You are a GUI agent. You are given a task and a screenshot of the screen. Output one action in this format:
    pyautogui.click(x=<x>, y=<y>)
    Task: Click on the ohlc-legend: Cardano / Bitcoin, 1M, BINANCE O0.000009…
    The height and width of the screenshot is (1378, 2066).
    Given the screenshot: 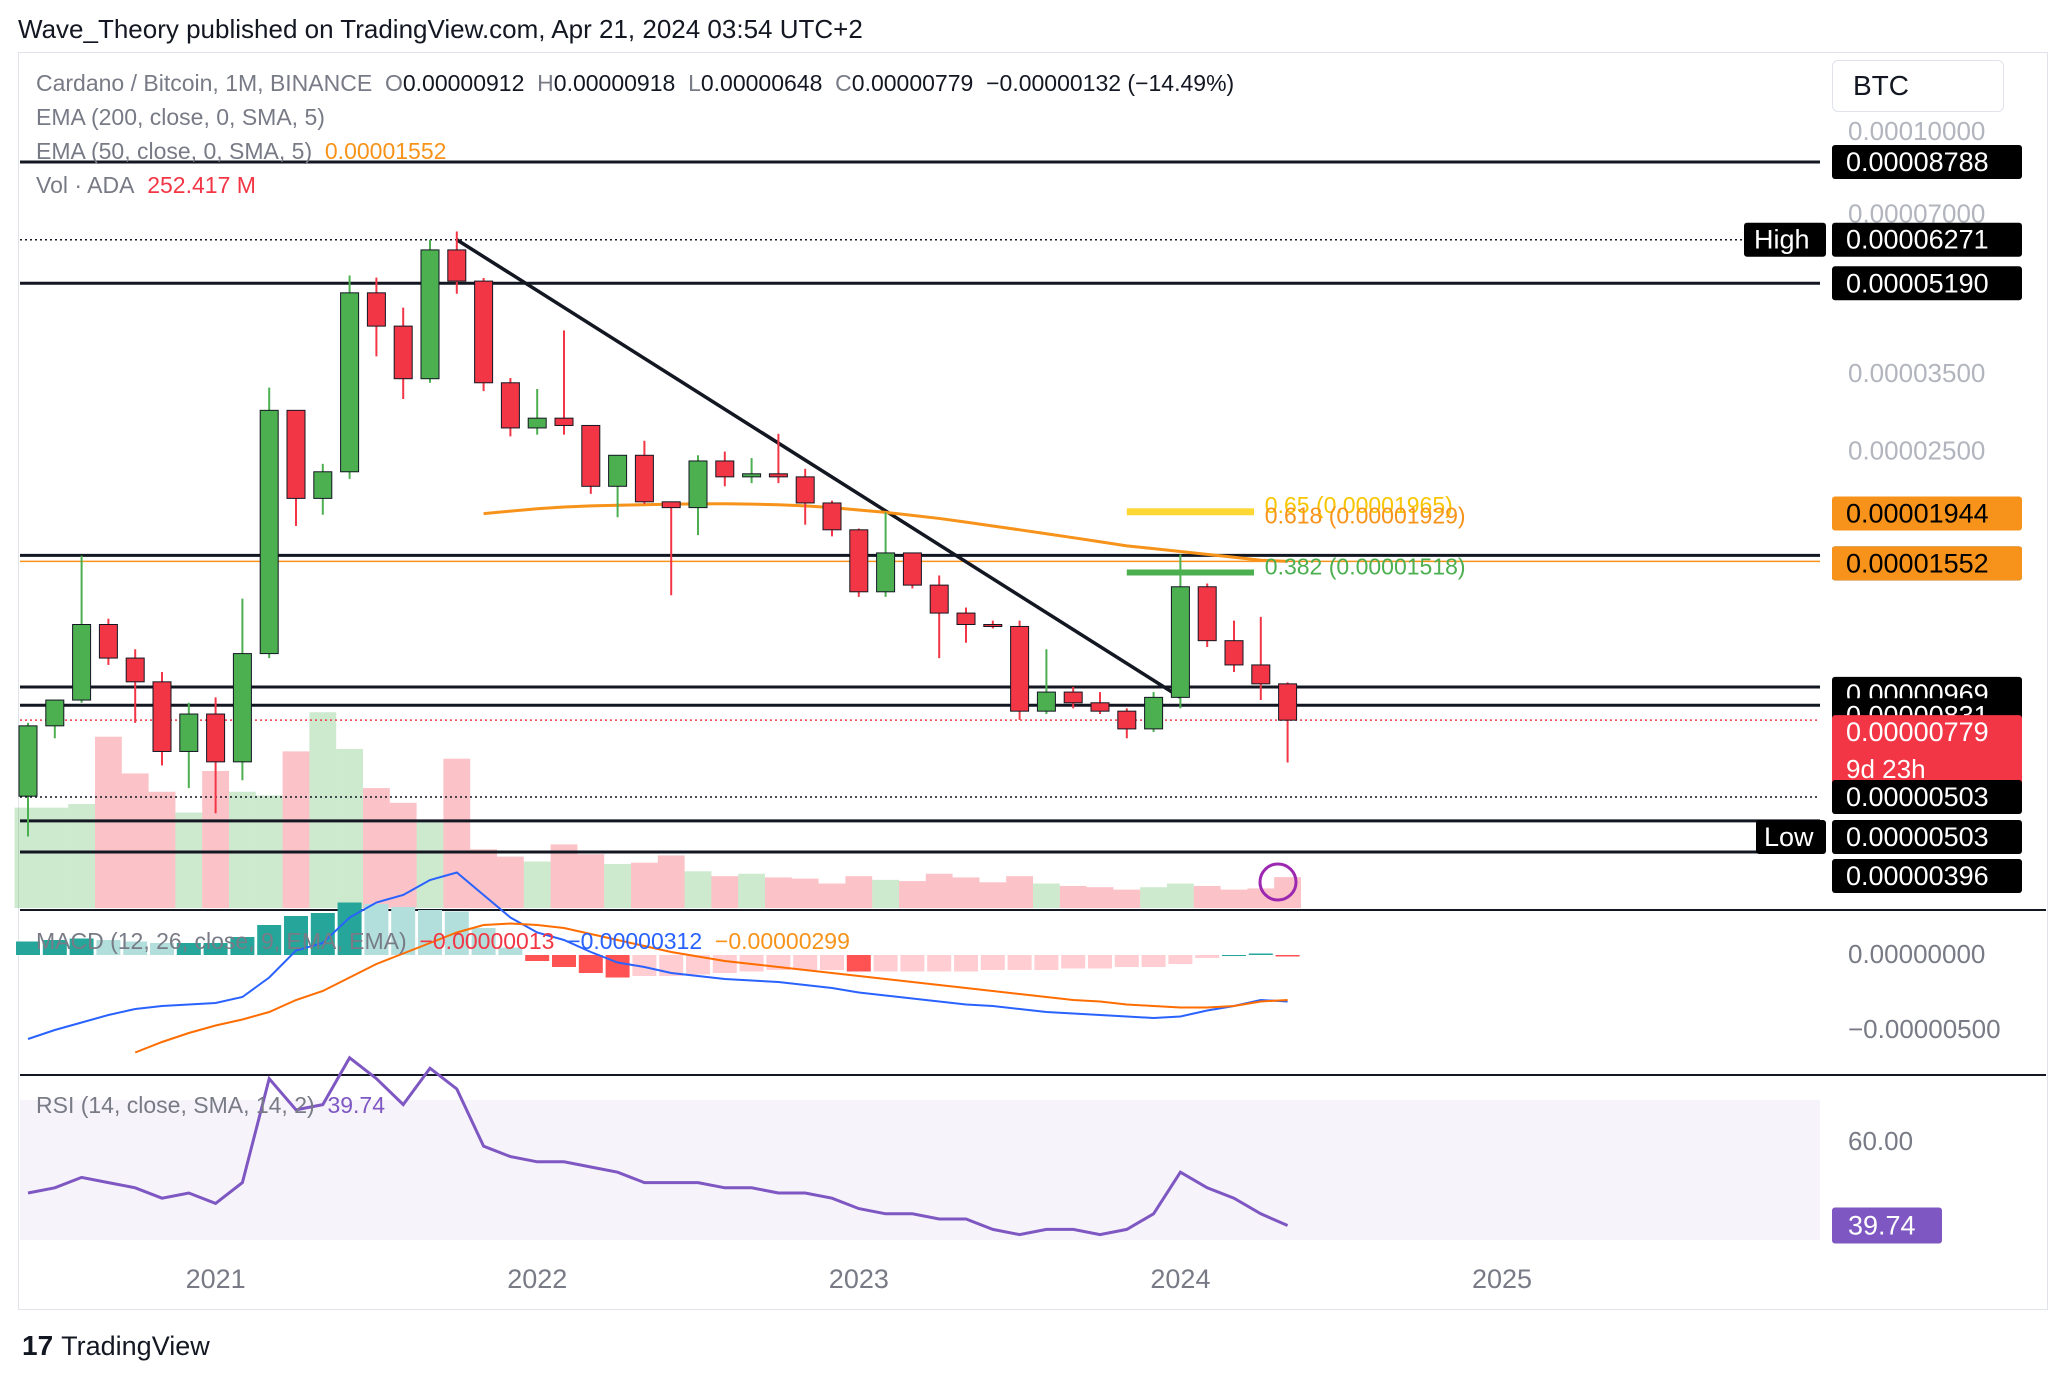 What is the action you would take?
    pyautogui.click(x=635, y=83)
    